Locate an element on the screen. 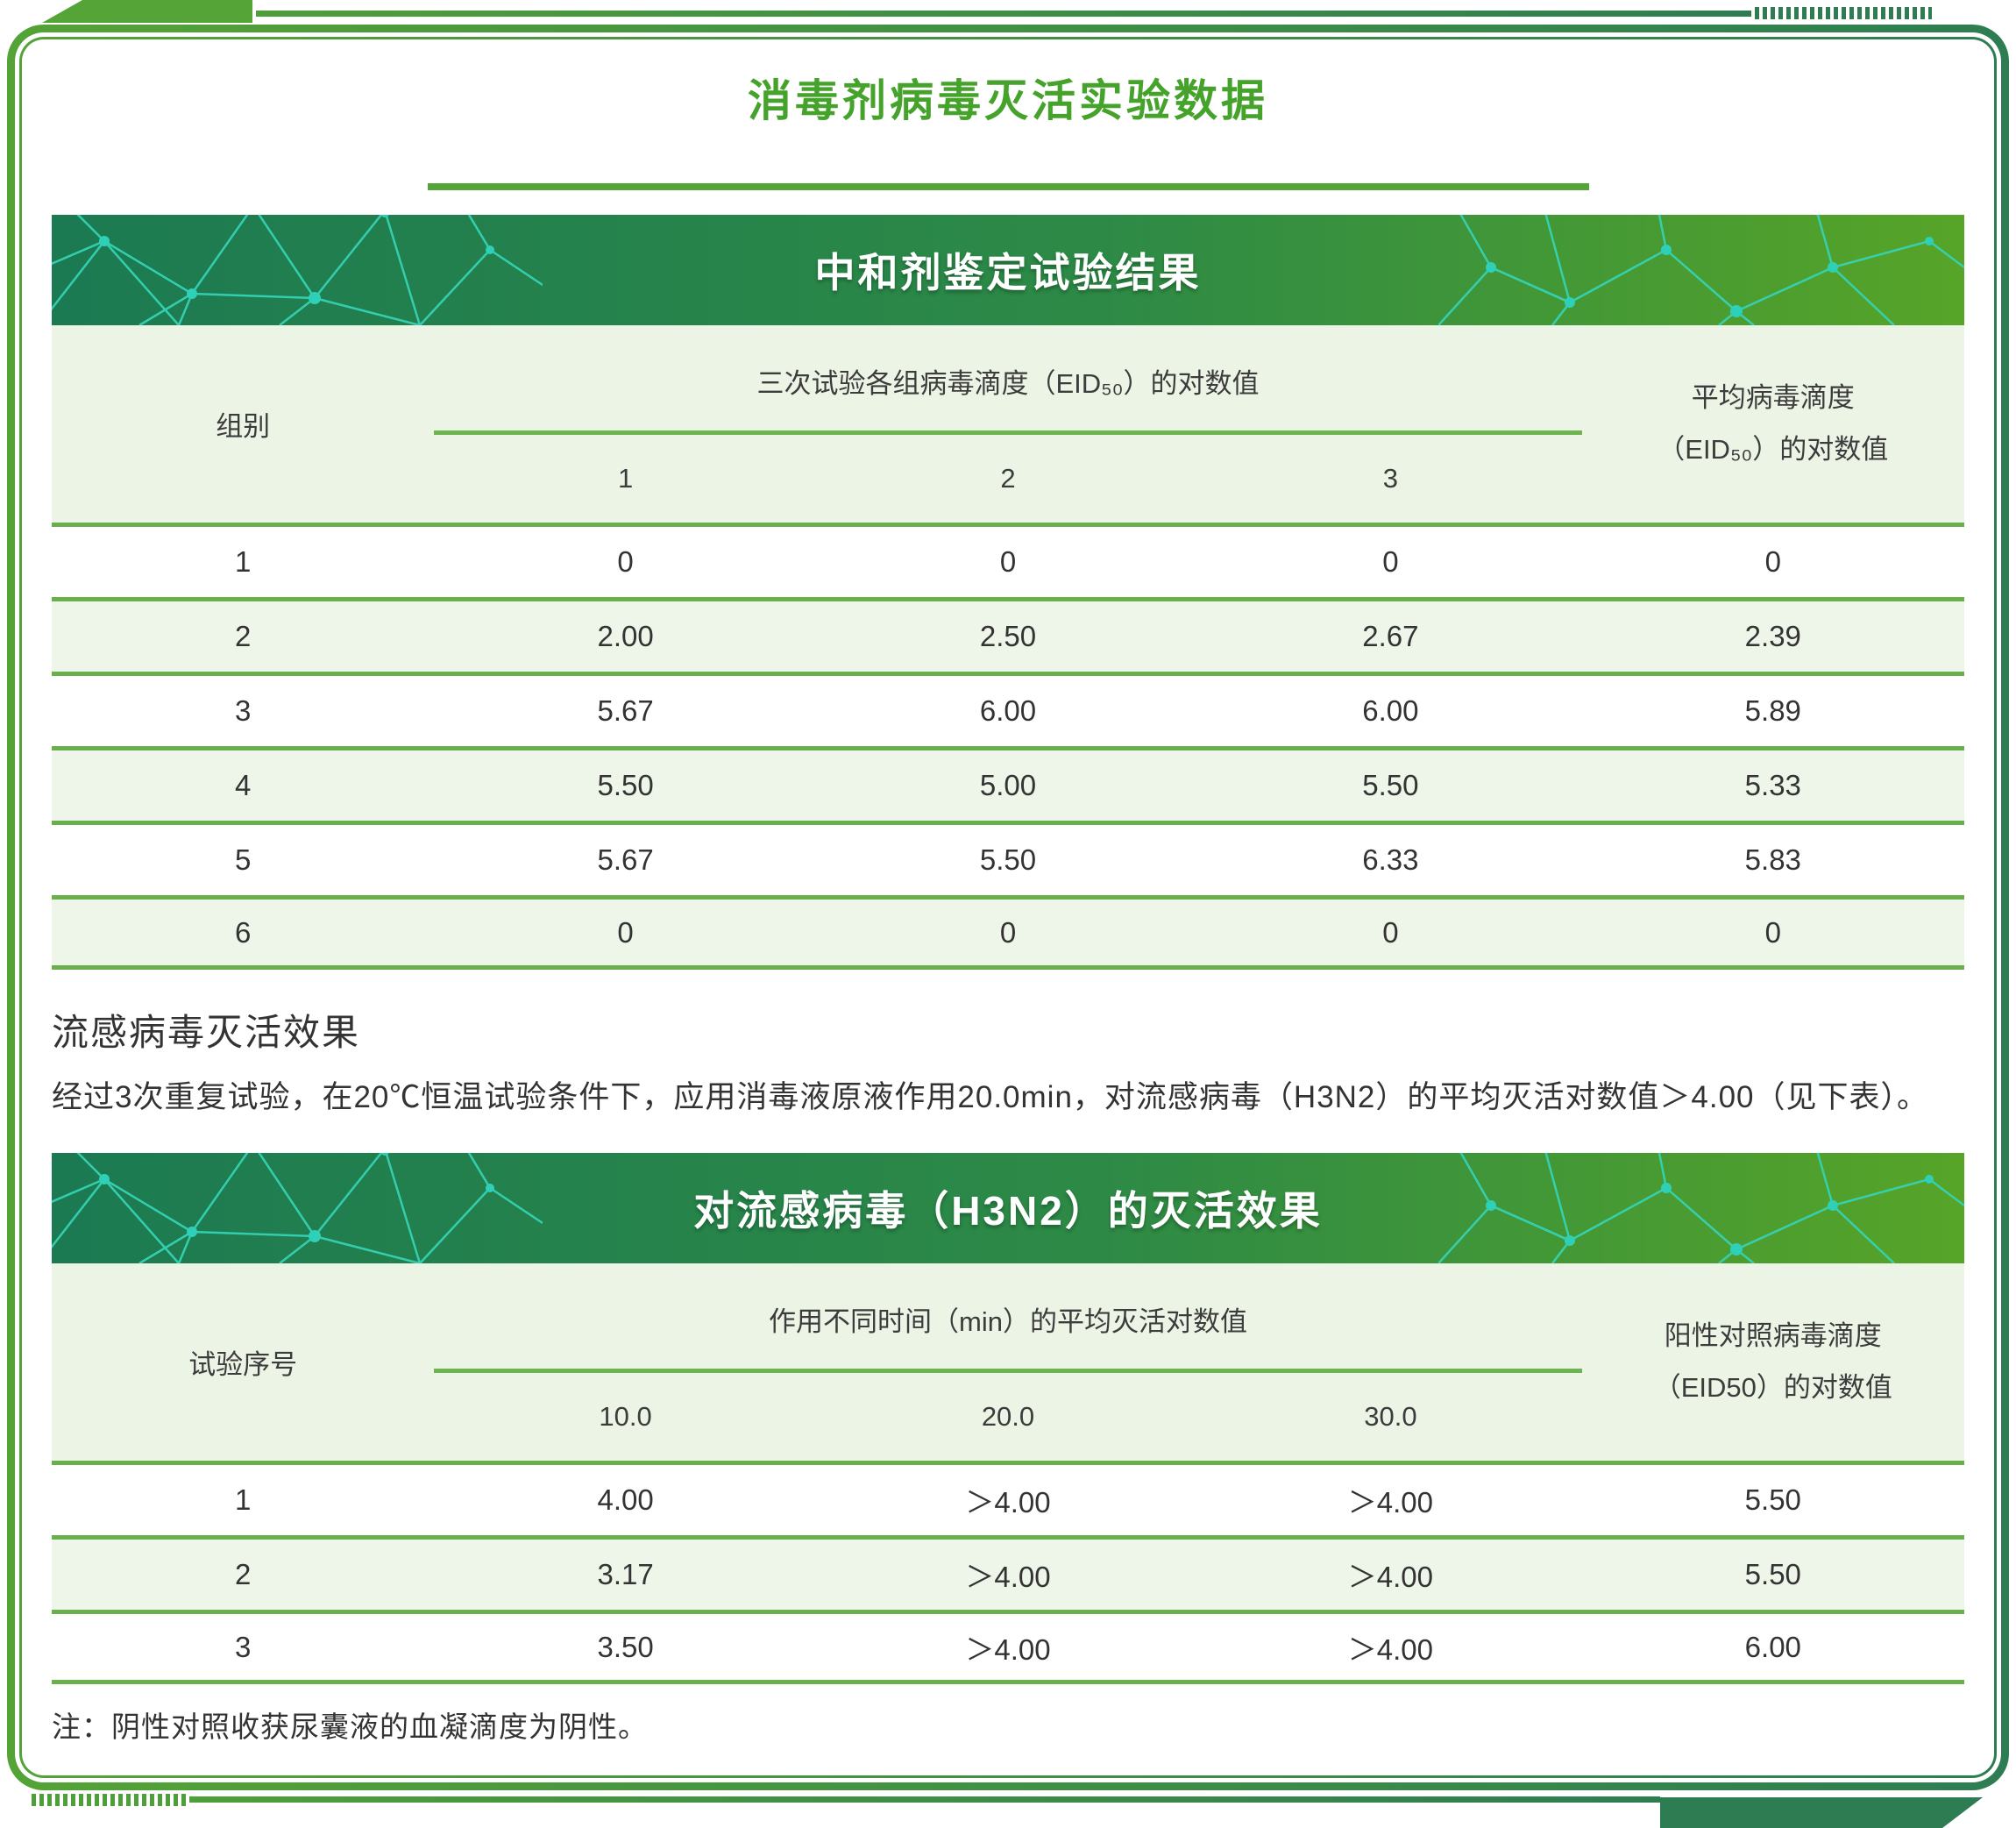 The image size is (2016, 1828). title-underline is located at coordinates (1008, 186).